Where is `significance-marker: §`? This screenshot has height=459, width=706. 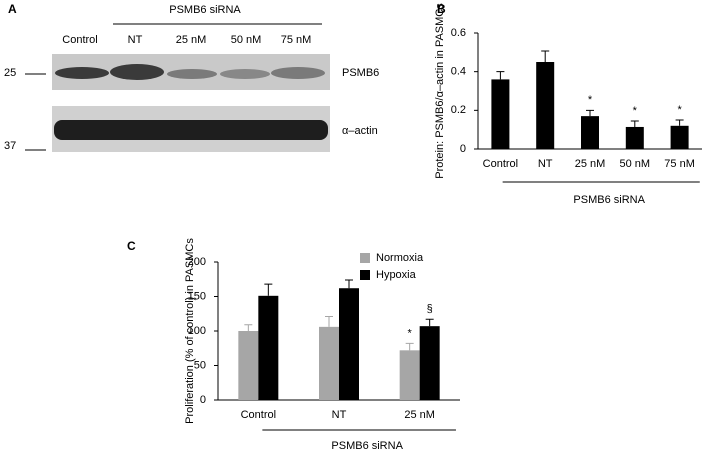 significance-marker: § is located at coordinates (430, 309).